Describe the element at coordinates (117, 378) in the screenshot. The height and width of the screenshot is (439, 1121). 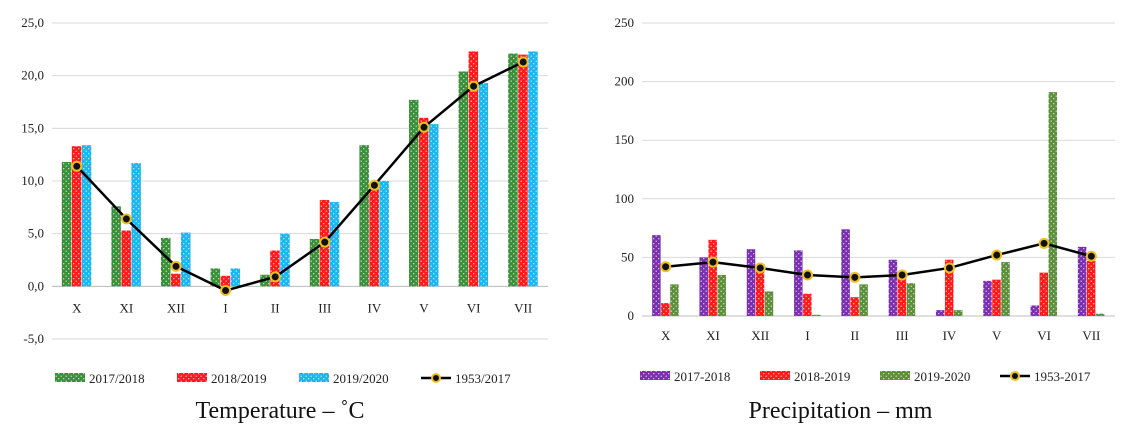
I see `legend-entry: 2017/2018` at that location.